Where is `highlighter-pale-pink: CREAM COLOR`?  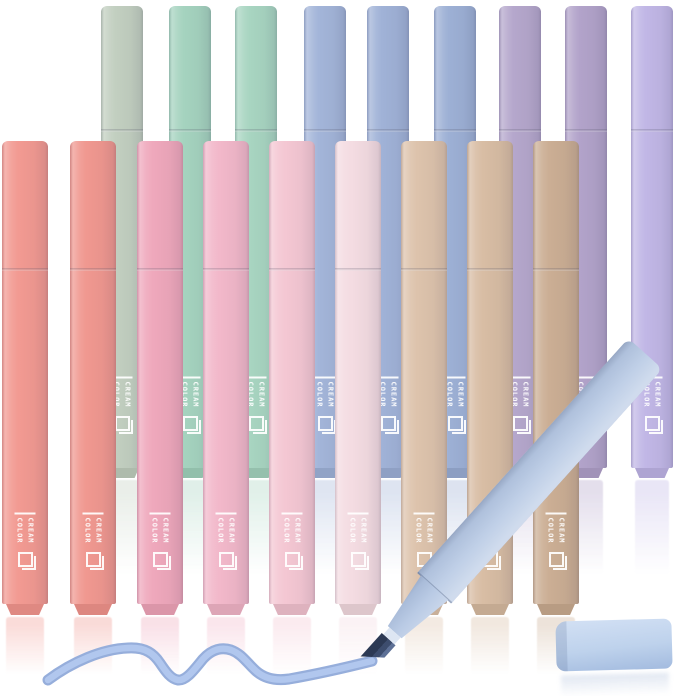
highlighter-pale-pink: CREAM COLOR is located at coordinates (358, 414).